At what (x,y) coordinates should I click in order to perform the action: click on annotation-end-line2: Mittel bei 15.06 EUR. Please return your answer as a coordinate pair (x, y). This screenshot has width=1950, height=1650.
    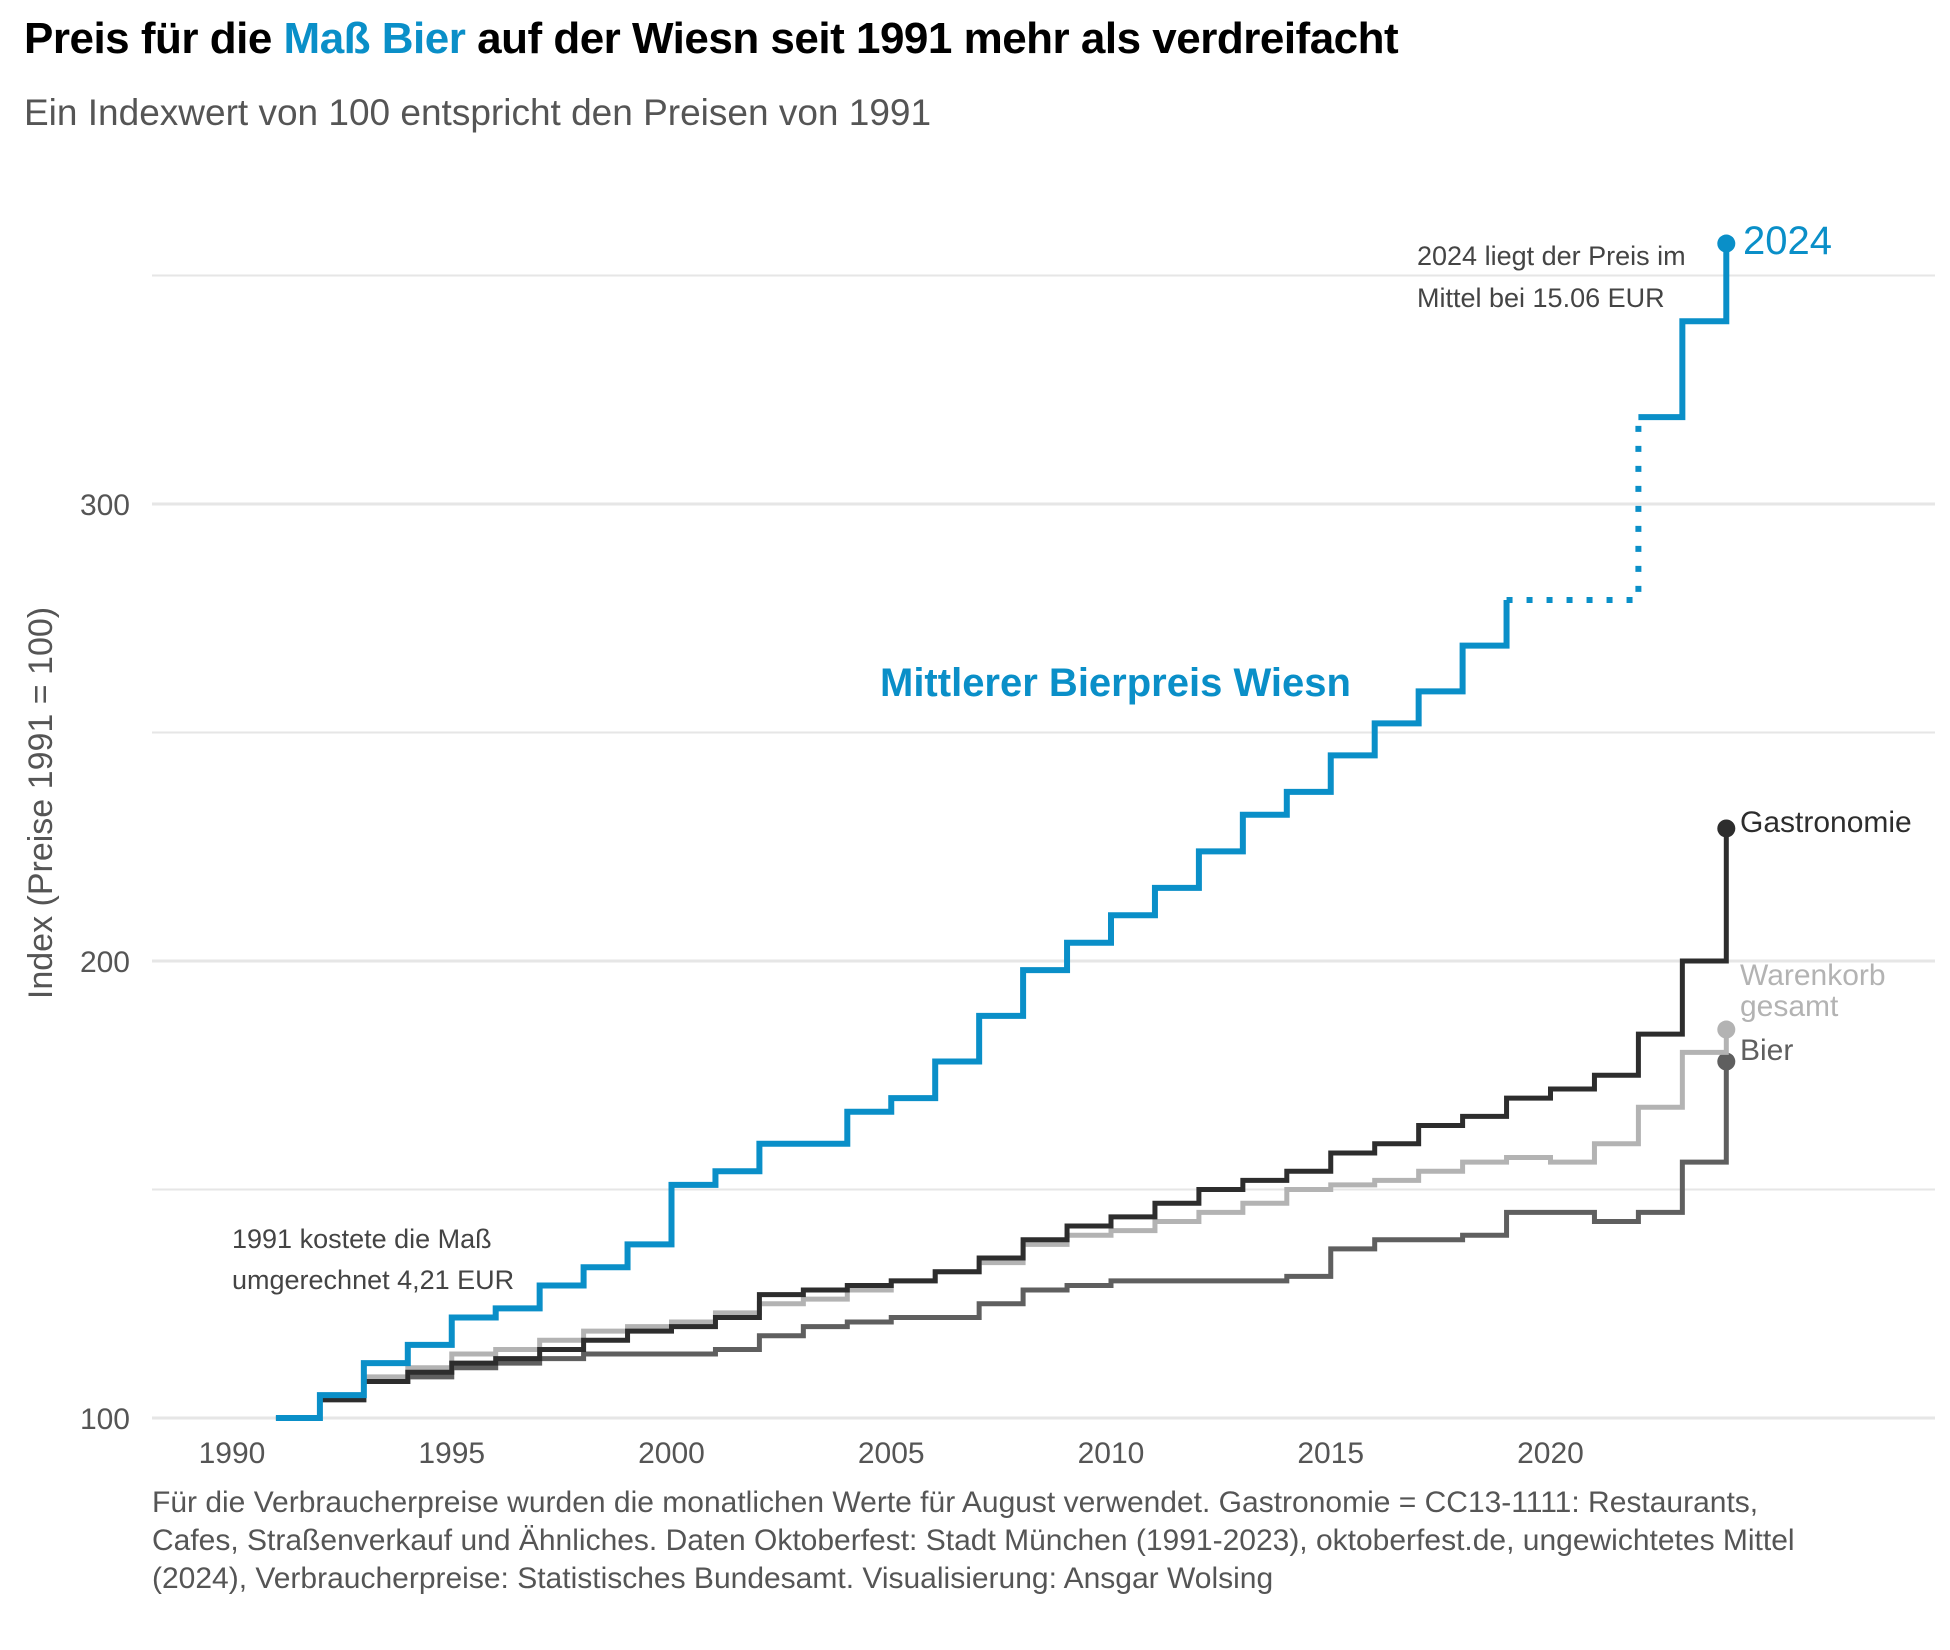
    Looking at the image, I should click on (1541, 298).